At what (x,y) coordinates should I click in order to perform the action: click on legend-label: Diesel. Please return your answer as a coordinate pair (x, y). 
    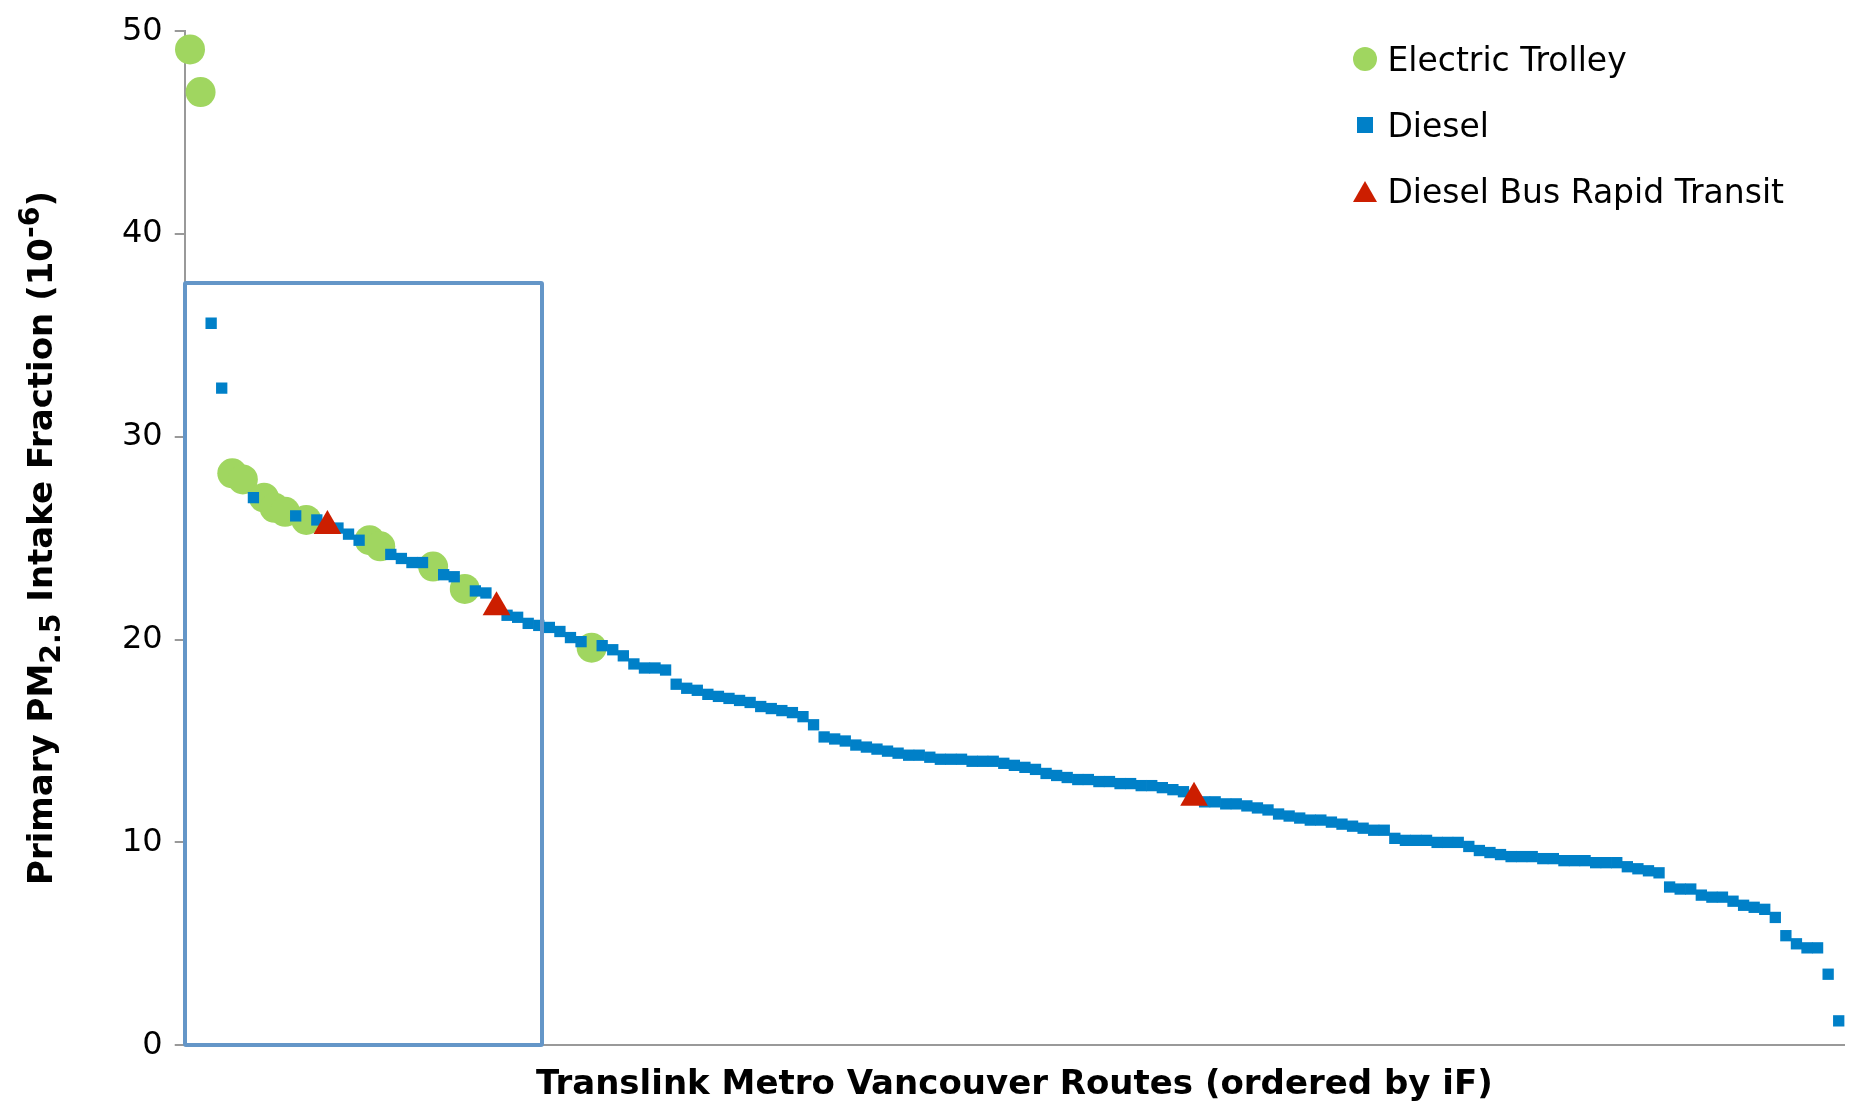
    Looking at the image, I should click on (1438, 125).